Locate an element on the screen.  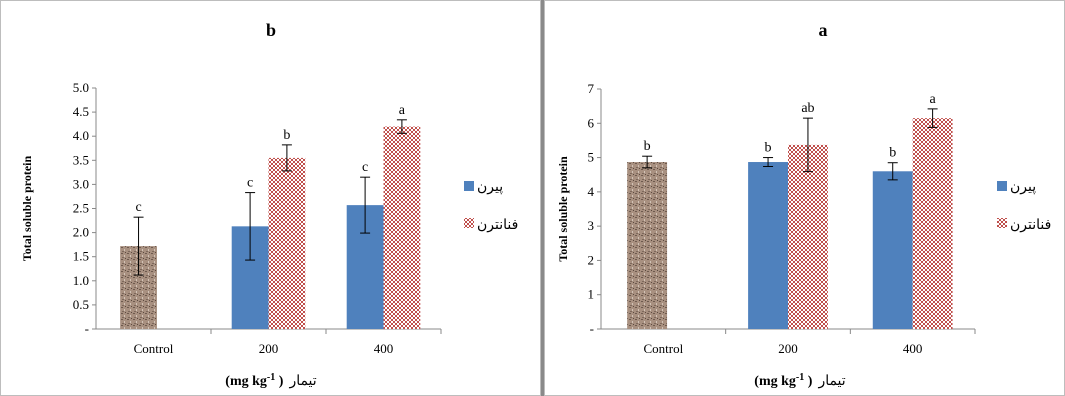
bar-control is located at coordinates (647, 245).